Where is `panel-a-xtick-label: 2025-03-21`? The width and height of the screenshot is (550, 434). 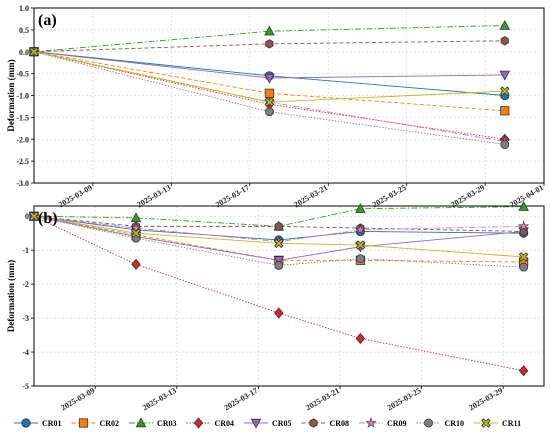
panel-a-xtick-label: 2025-03-21 is located at coordinates (310, 196).